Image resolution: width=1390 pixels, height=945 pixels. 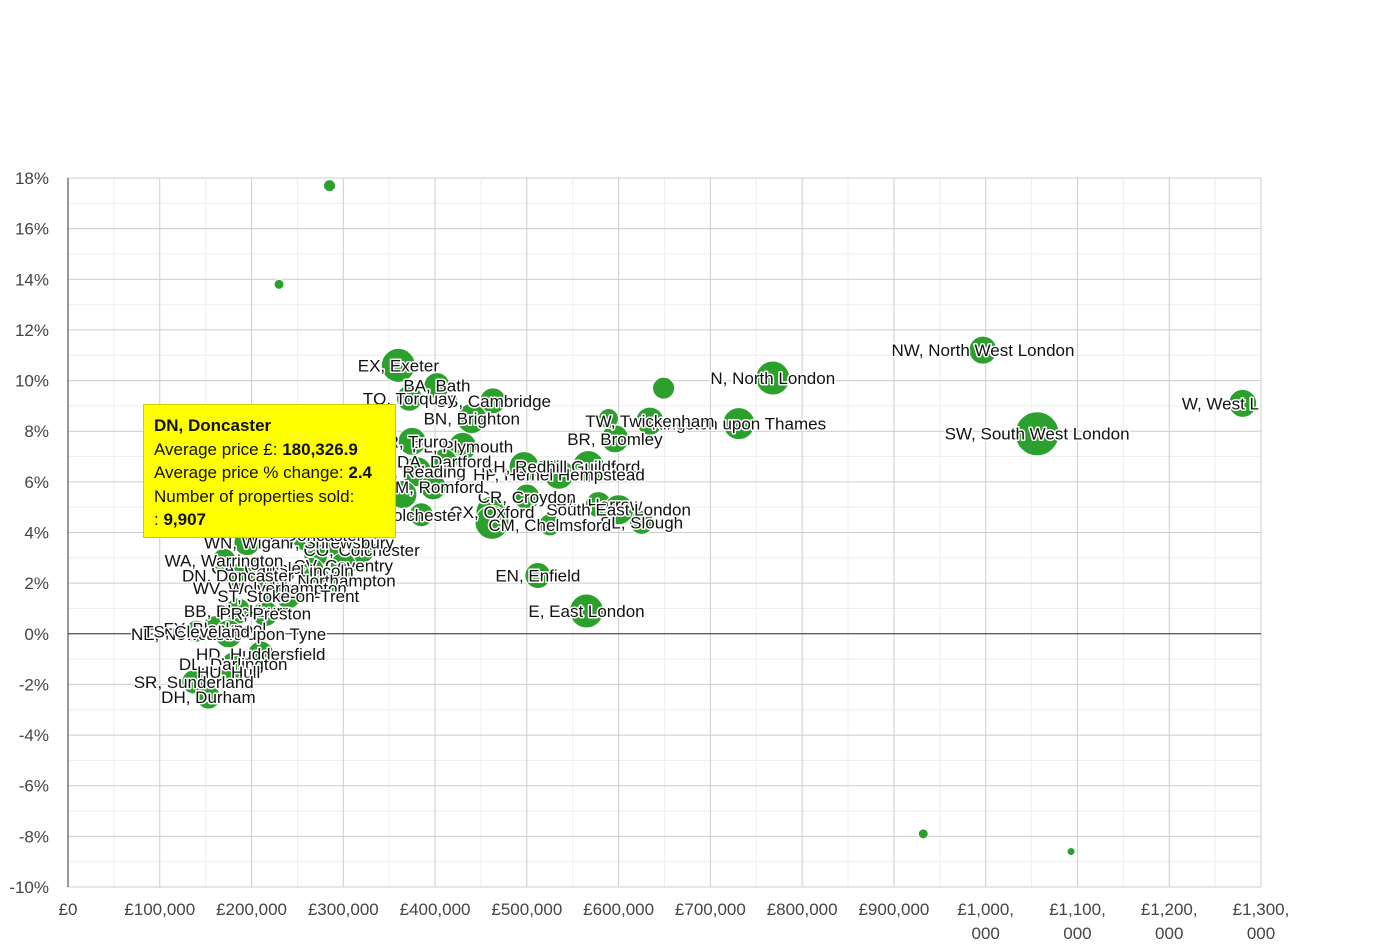 I want to click on tooltip-price-value: 180,326.9, so click(x=320, y=449).